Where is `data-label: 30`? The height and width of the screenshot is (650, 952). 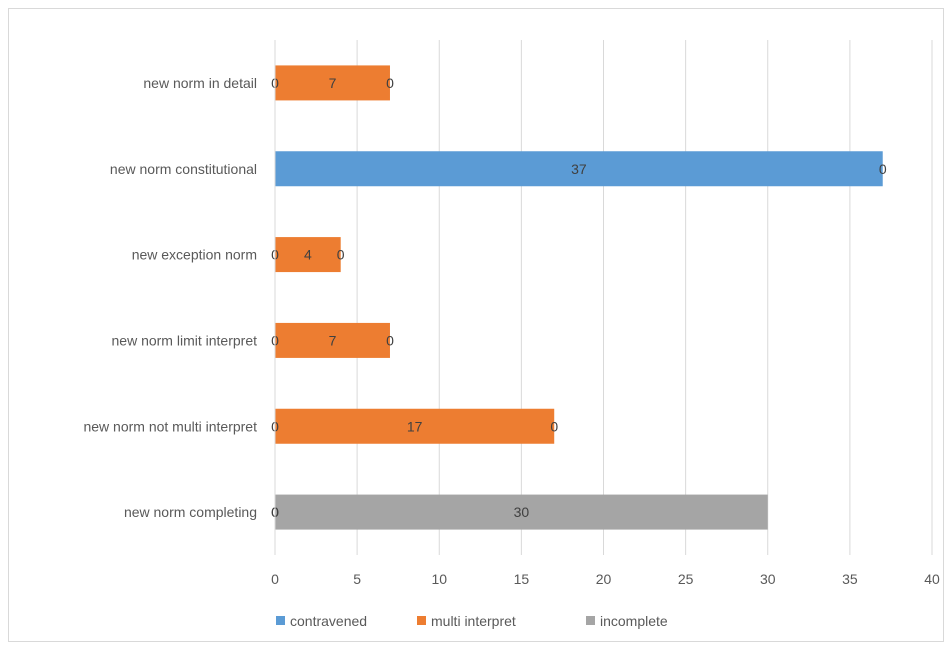 data-label: 30 is located at coordinates (522, 512).